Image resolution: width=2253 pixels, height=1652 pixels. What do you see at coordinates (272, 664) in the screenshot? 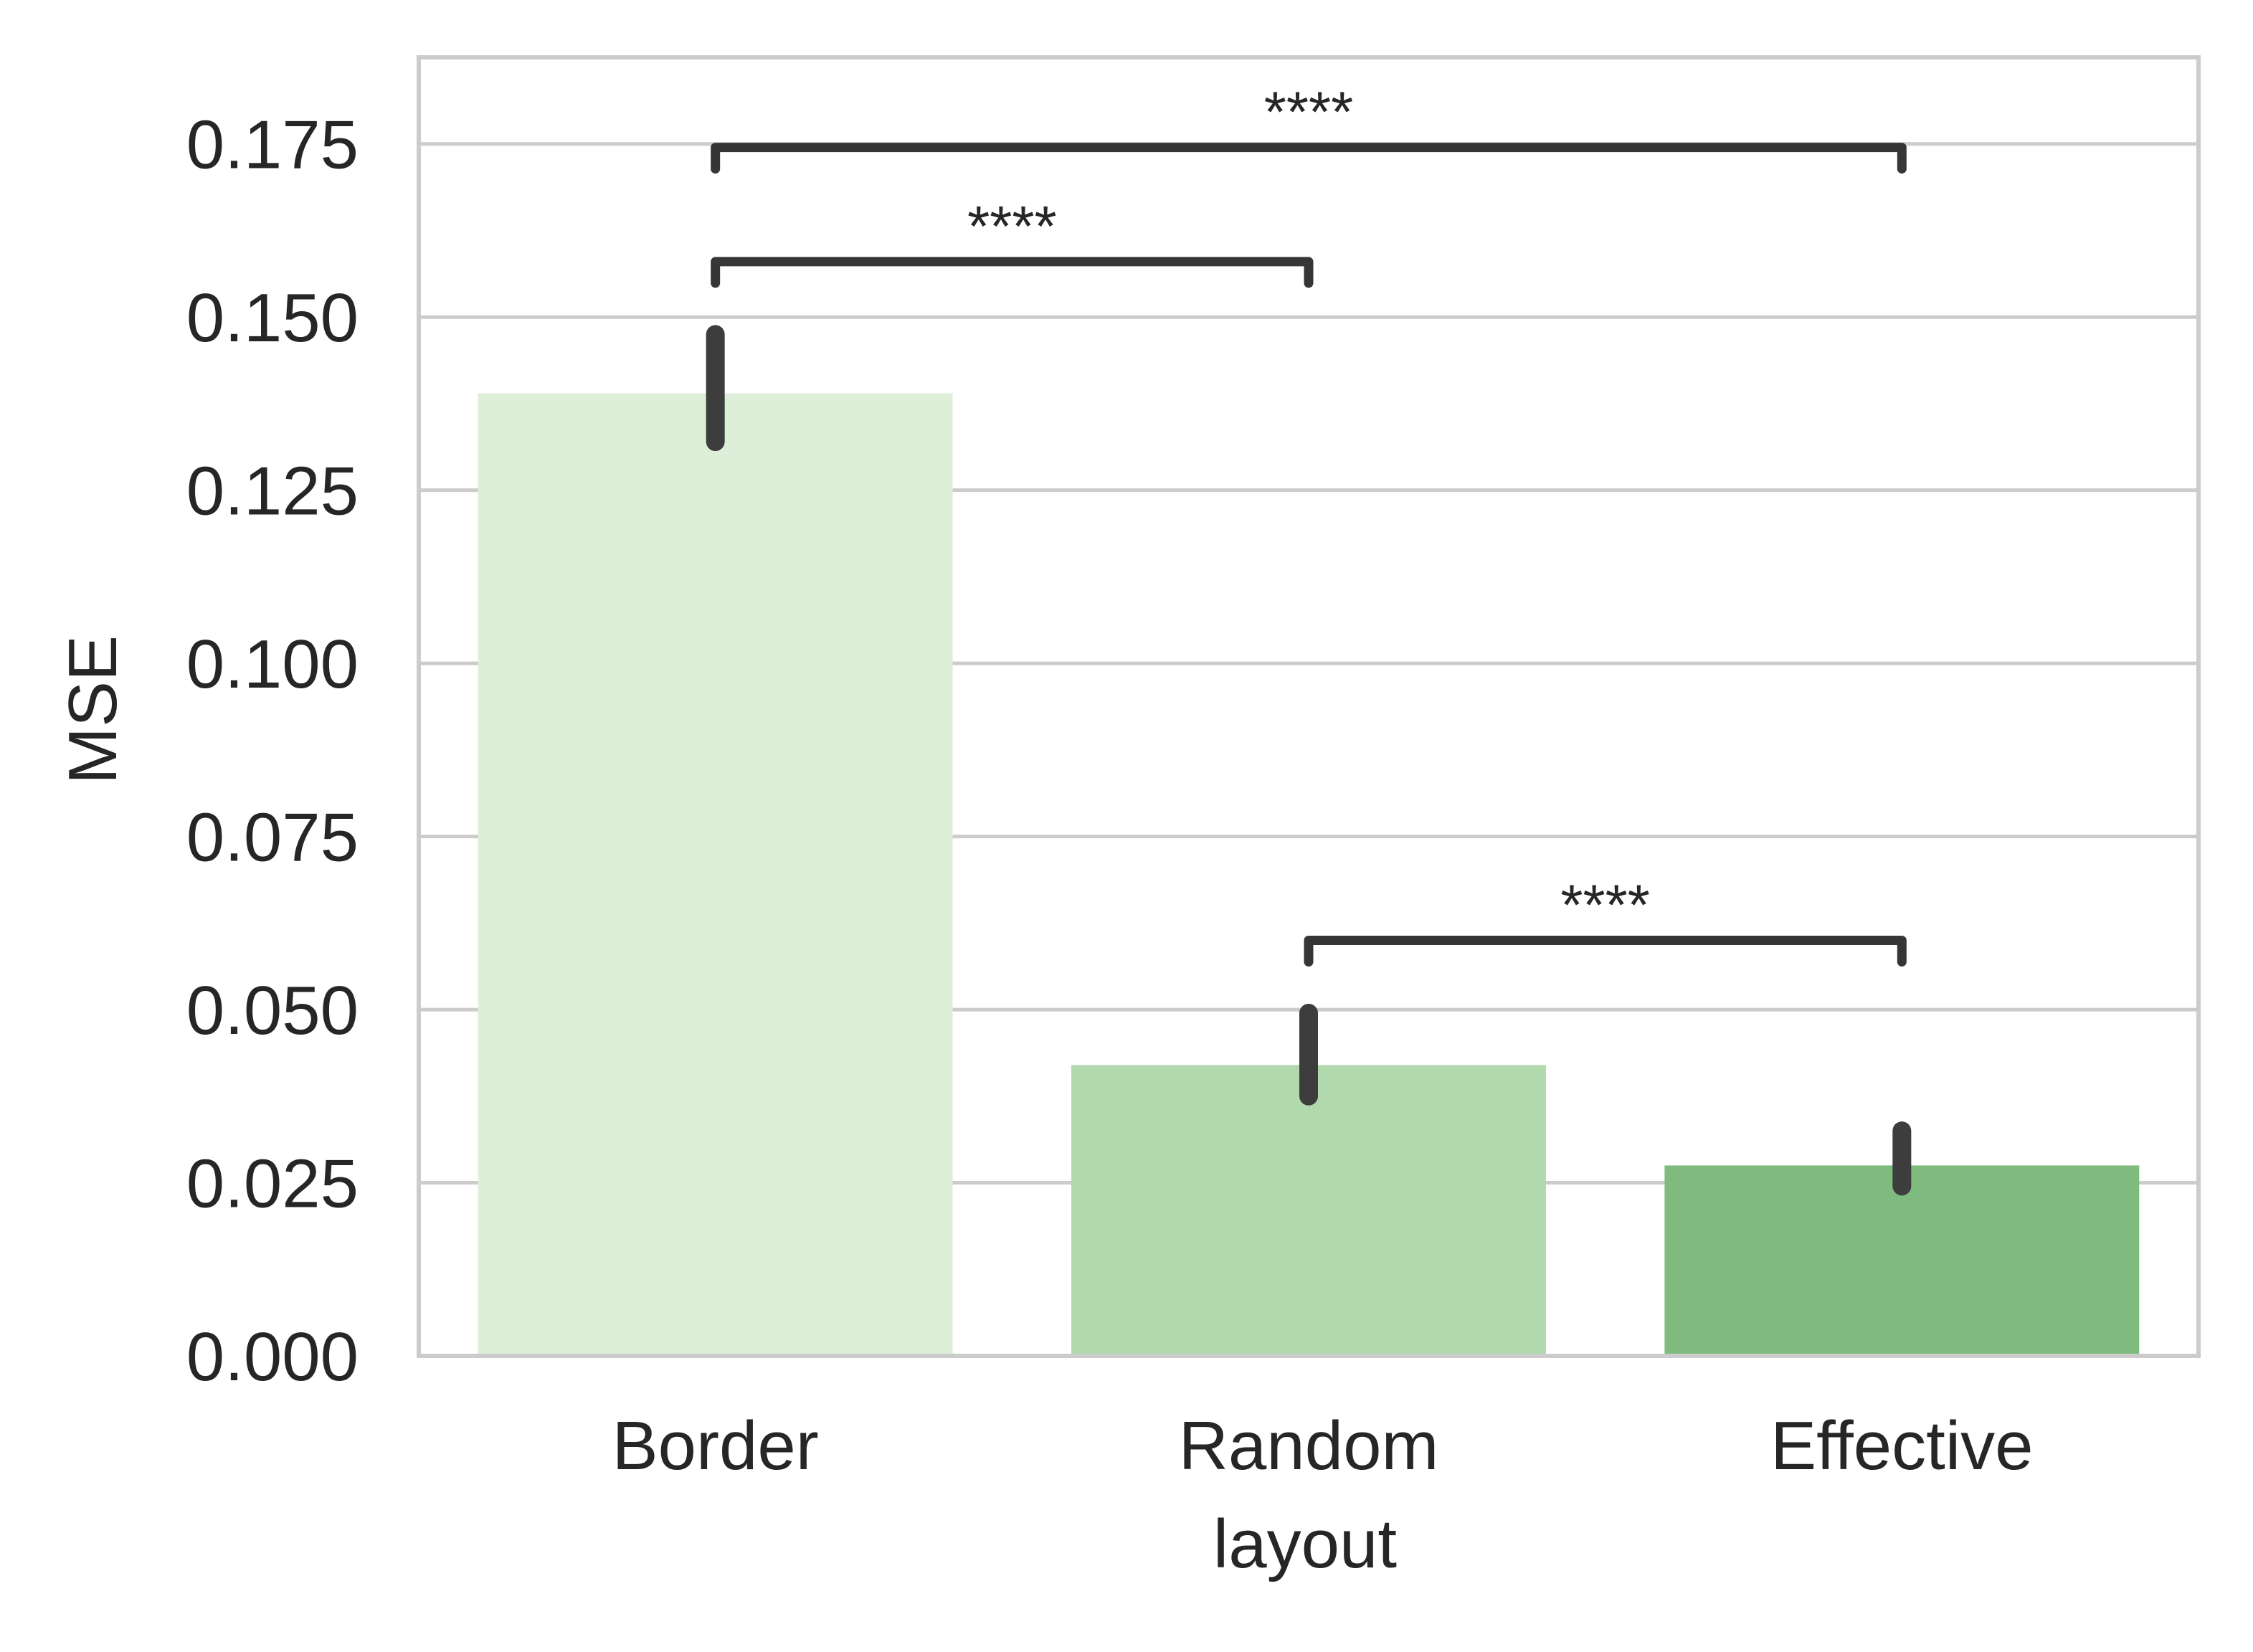
I see `y-tick-label: 0.100` at bounding box center [272, 664].